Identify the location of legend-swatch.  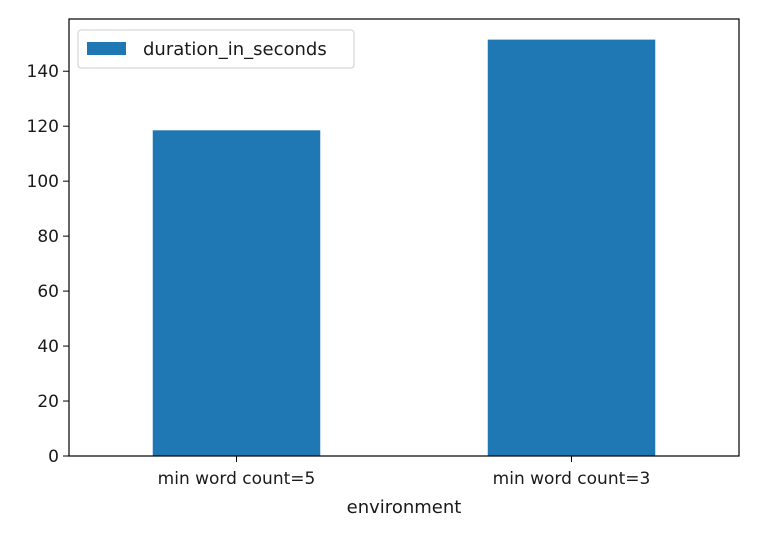
(106, 48).